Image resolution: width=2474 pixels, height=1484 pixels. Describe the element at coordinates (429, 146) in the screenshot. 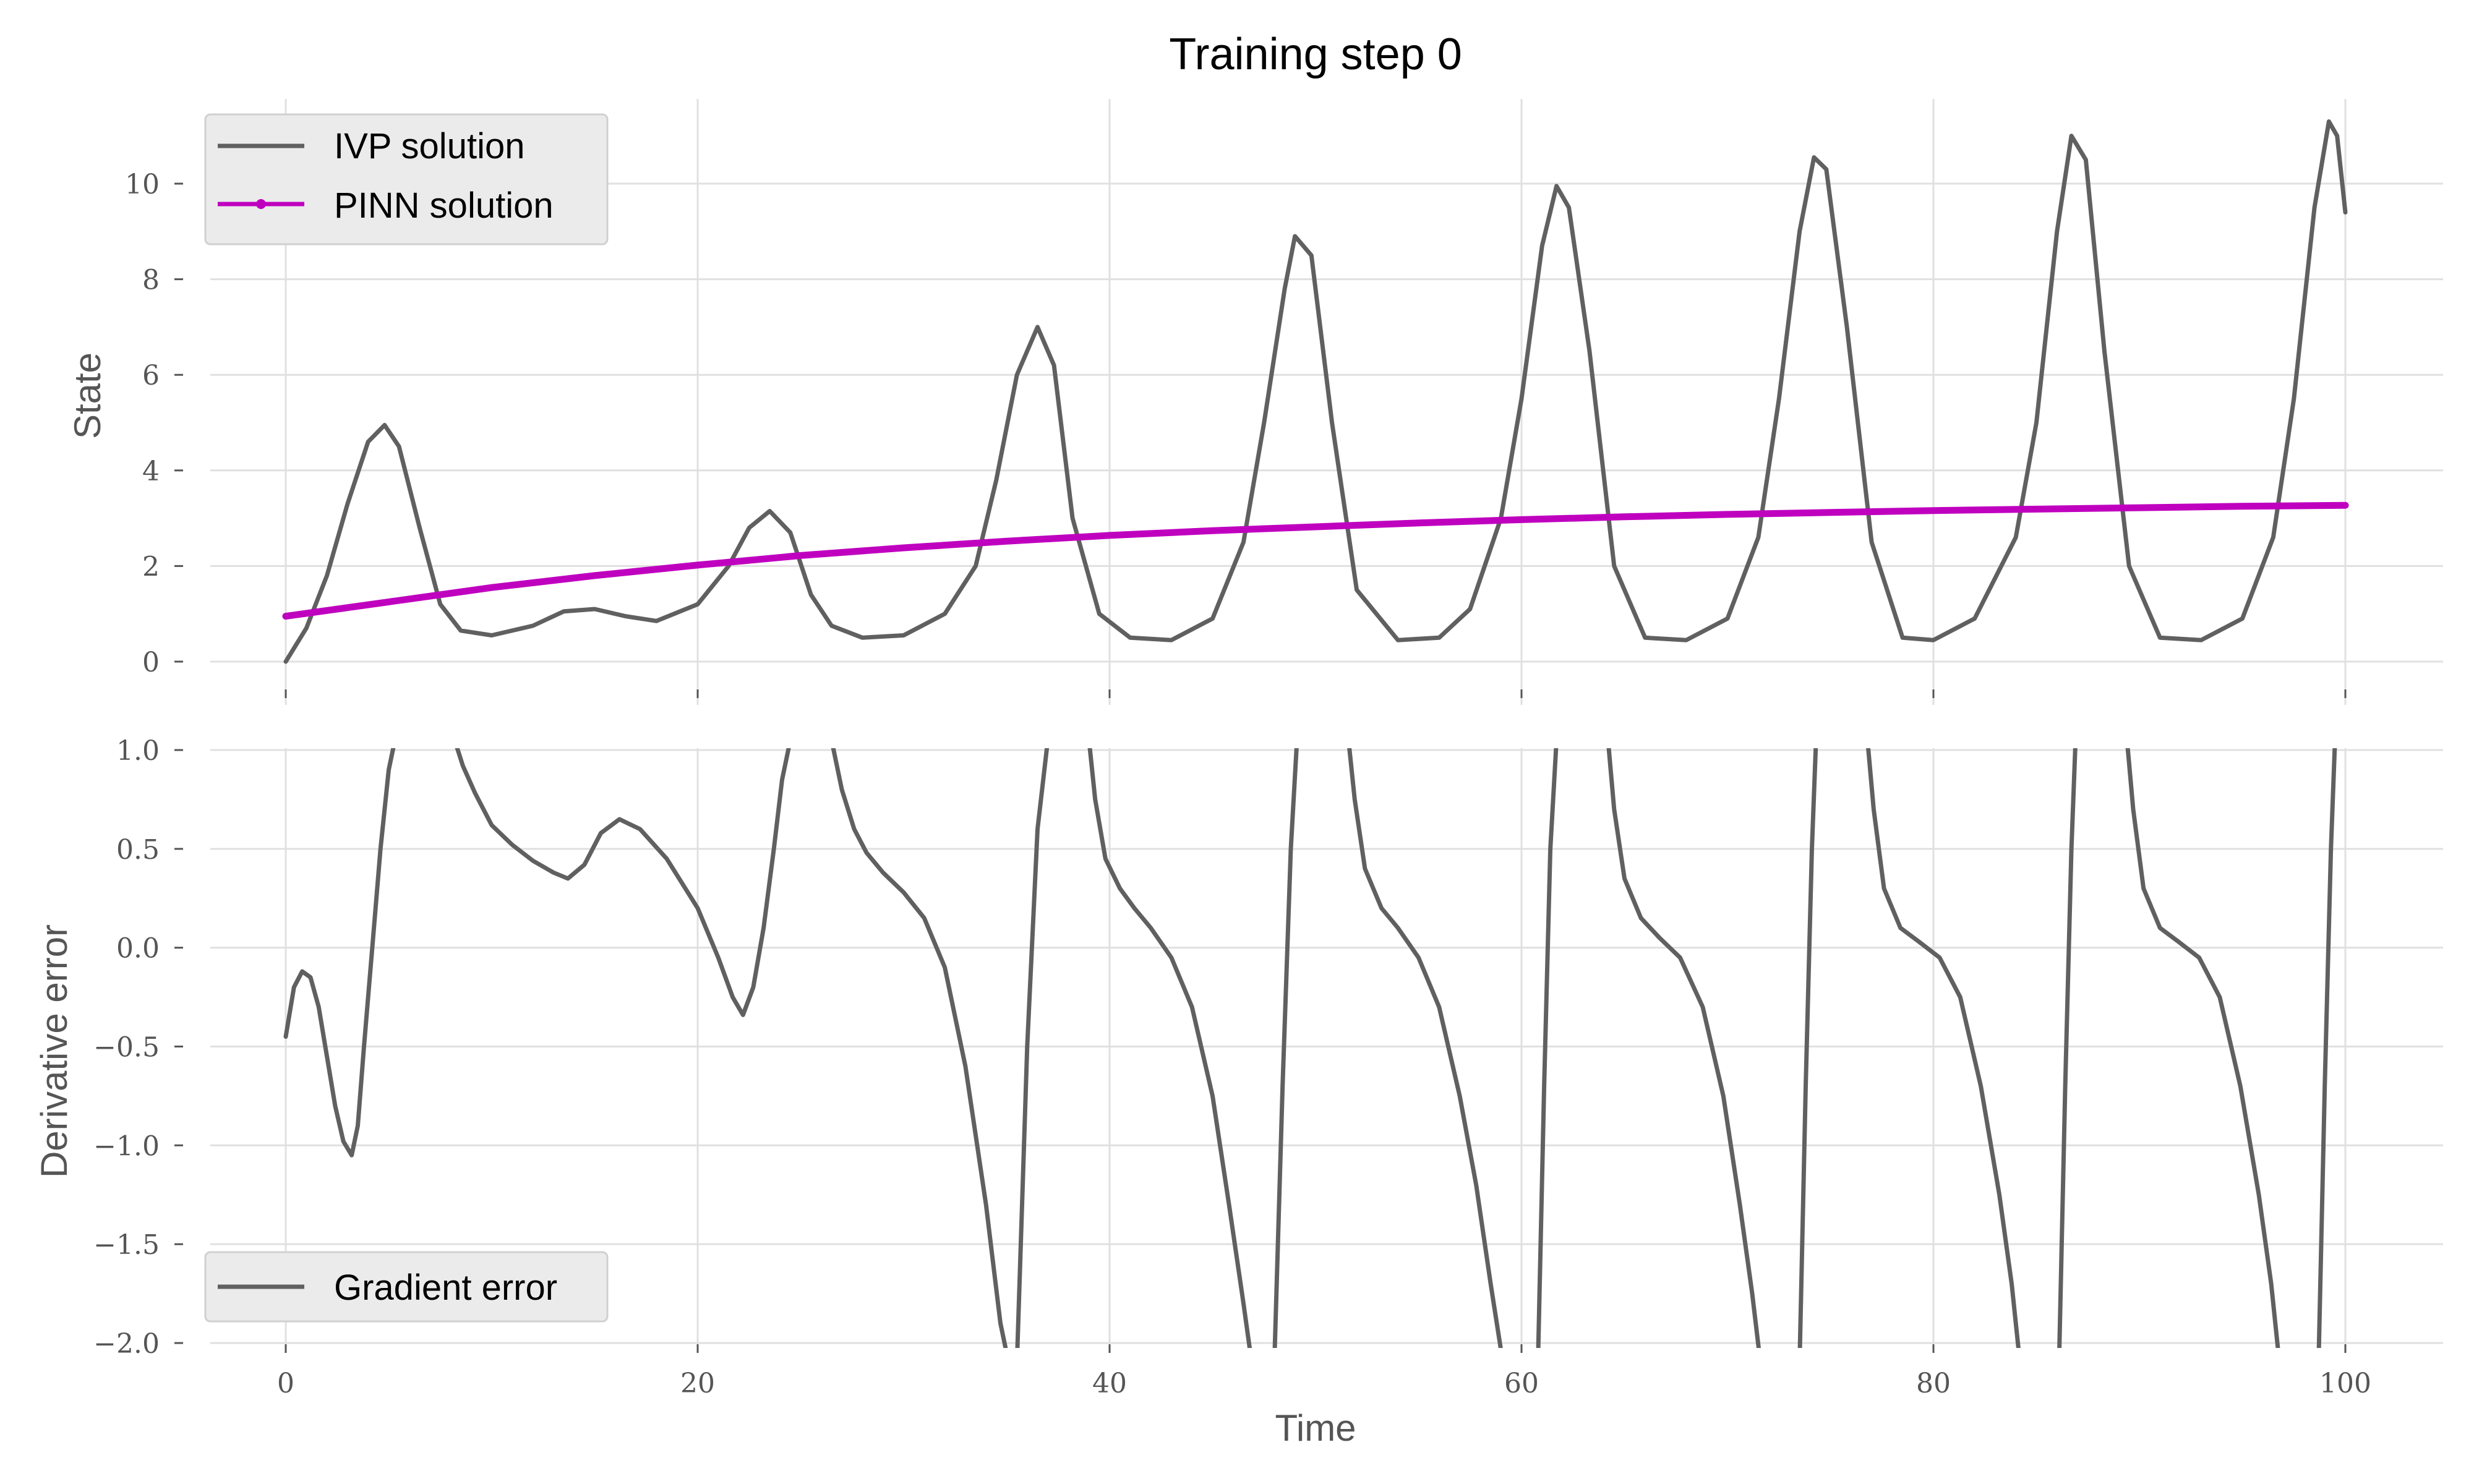

I see `legend-label-ivp: IVP solution` at that location.